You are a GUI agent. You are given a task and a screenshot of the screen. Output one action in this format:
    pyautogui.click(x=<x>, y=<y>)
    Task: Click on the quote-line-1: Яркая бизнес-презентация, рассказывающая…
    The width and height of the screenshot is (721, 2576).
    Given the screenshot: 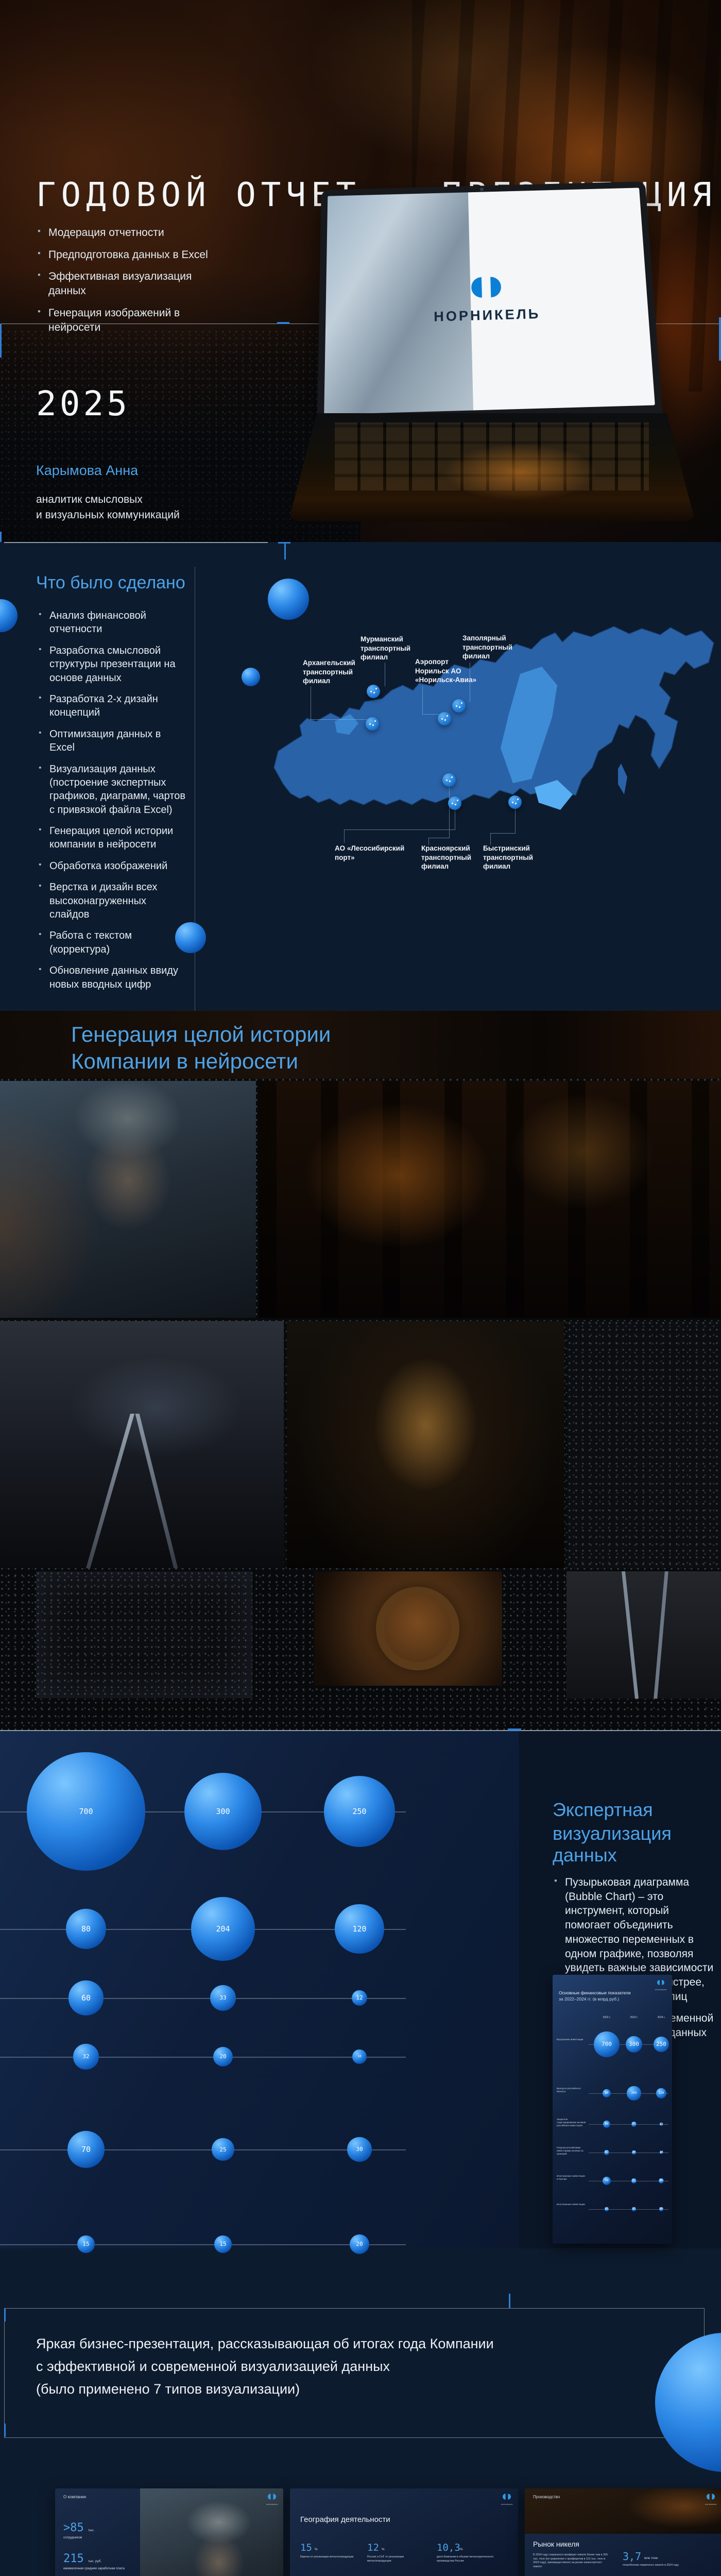 What is the action you would take?
    pyautogui.click(x=265, y=2343)
    